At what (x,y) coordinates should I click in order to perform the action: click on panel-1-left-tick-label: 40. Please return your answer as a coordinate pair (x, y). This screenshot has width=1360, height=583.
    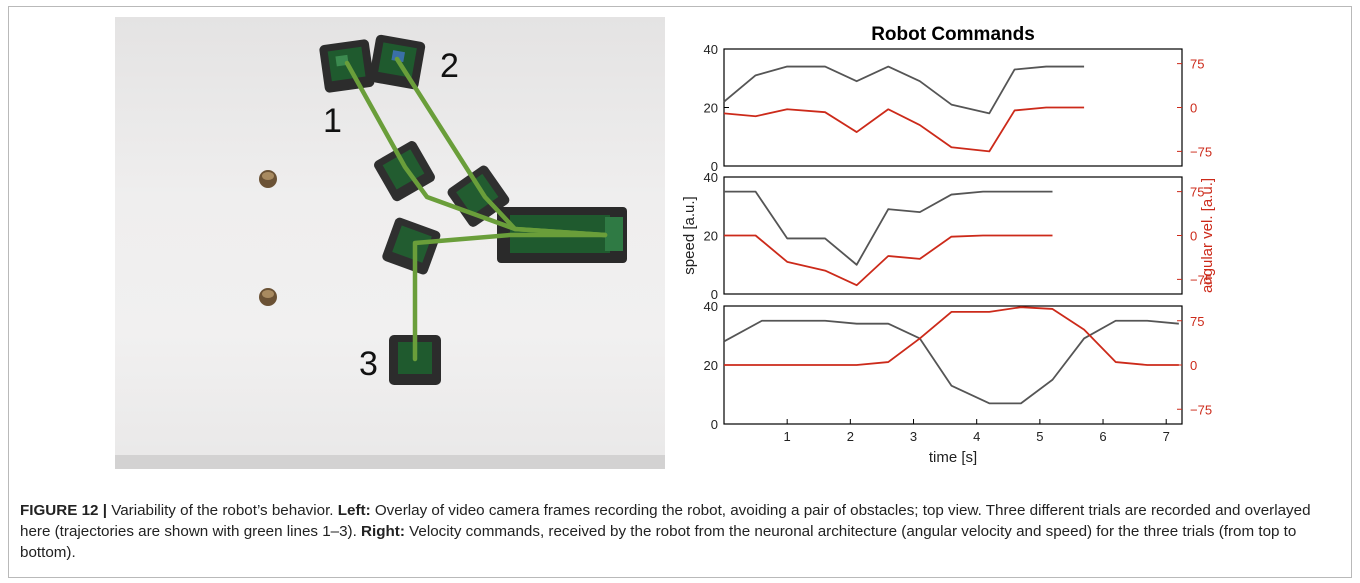
    Looking at the image, I should click on (711, 49).